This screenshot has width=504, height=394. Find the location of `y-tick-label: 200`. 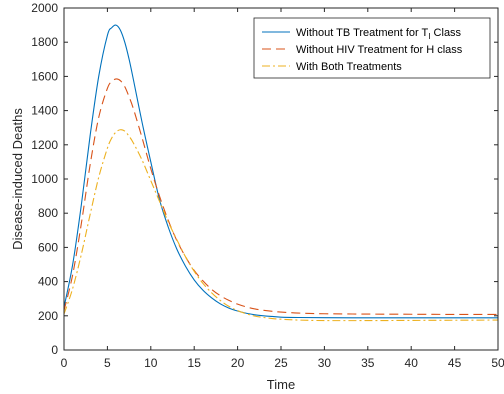

y-tick-label: 200 is located at coordinates (48, 316).